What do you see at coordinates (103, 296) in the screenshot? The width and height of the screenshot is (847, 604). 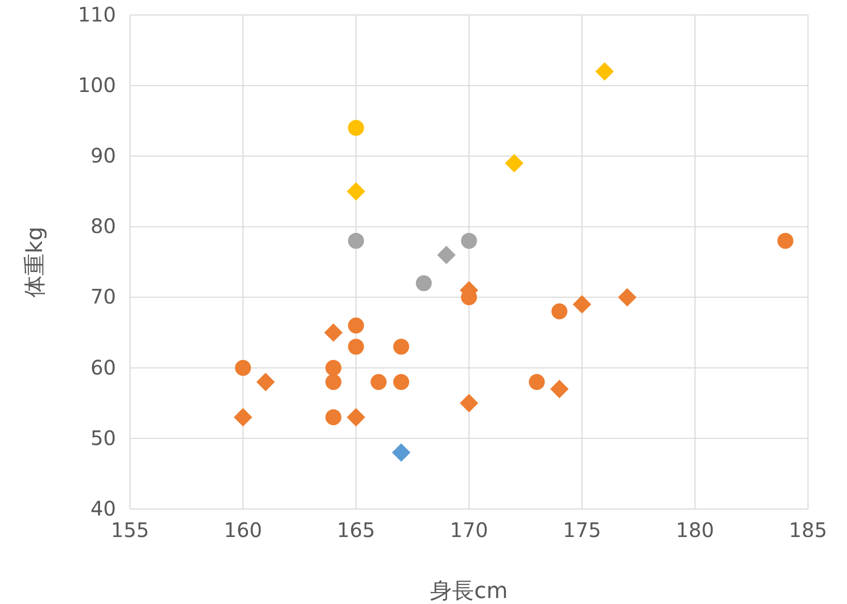 I see `y-tick-label: 70` at bounding box center [103, 296].